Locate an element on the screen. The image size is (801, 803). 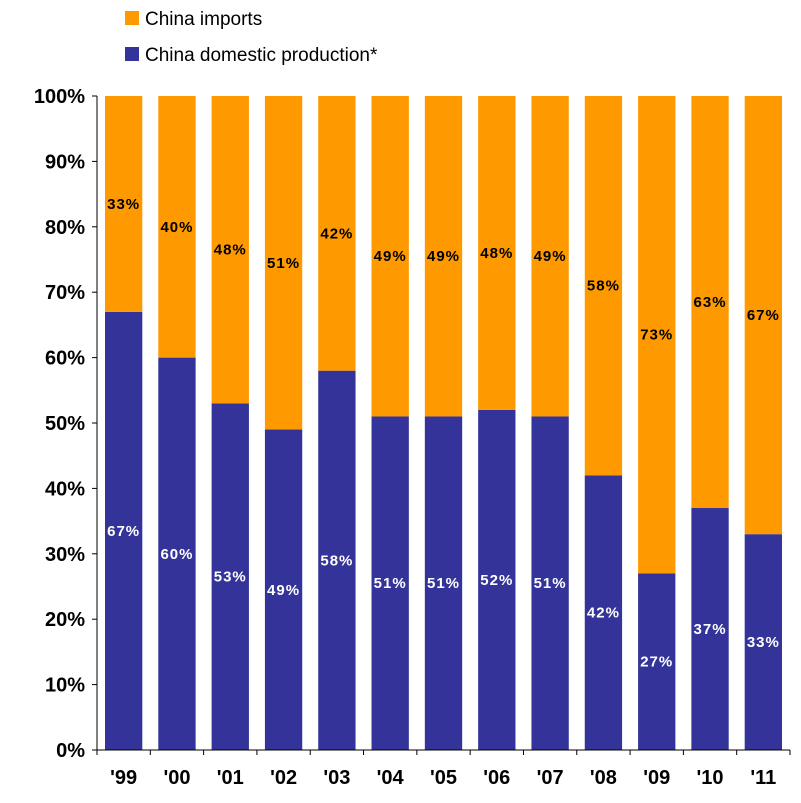
data-label-imports-6: 49% is located at coordinates (390, 256).